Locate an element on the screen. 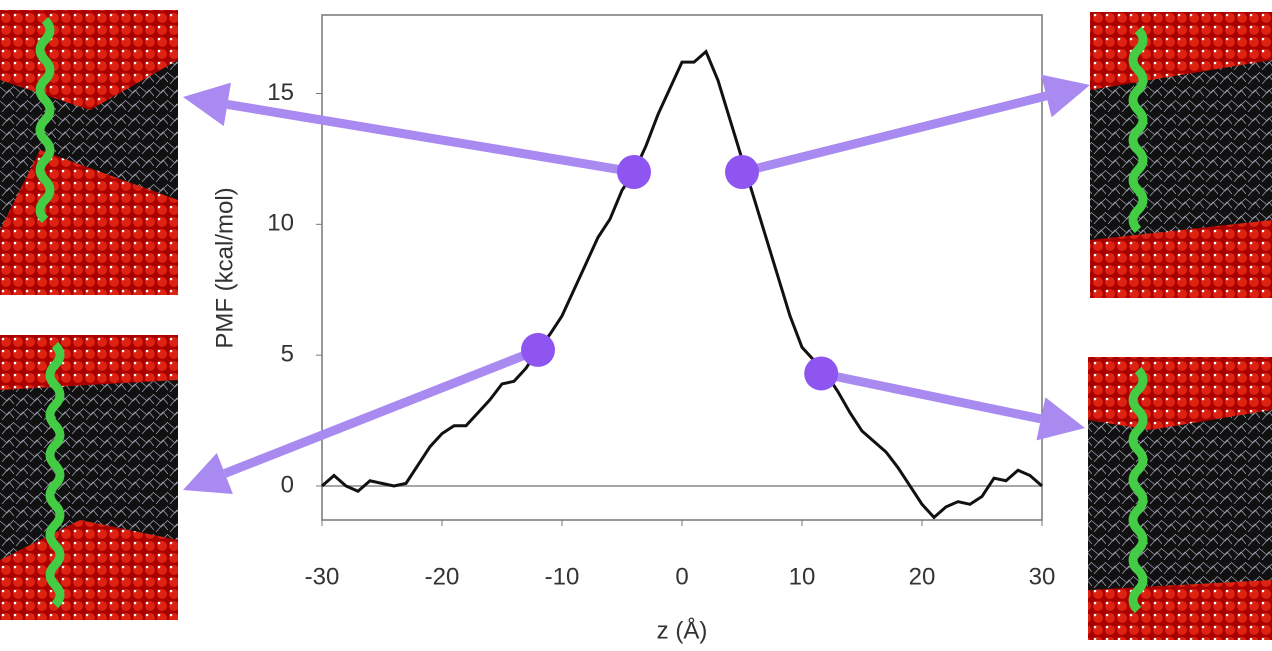 This screenshot has height=651, width=1272. x-tick-label: -10 is located at coordinates (562, 576).